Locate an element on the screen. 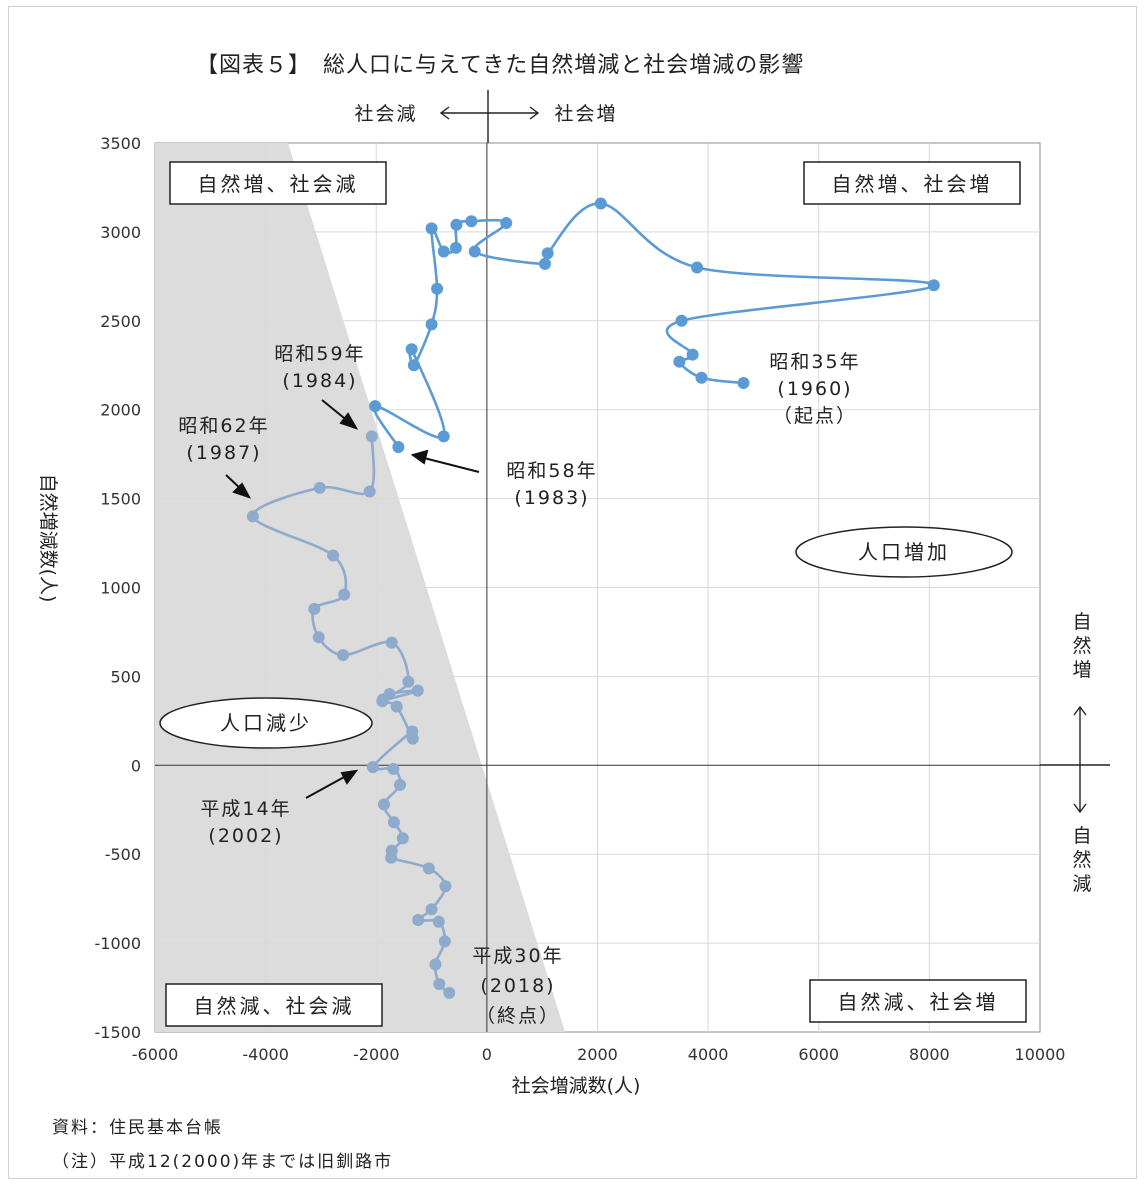  y-tick-label: -500 is located at coordinates (123, 854).